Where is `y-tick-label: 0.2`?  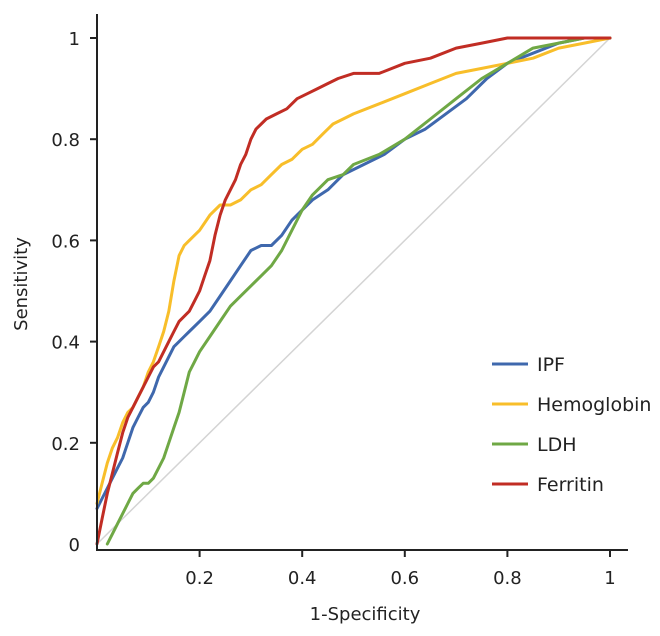 y-tick-label: 0.2 is located at coordinates (65, 444).